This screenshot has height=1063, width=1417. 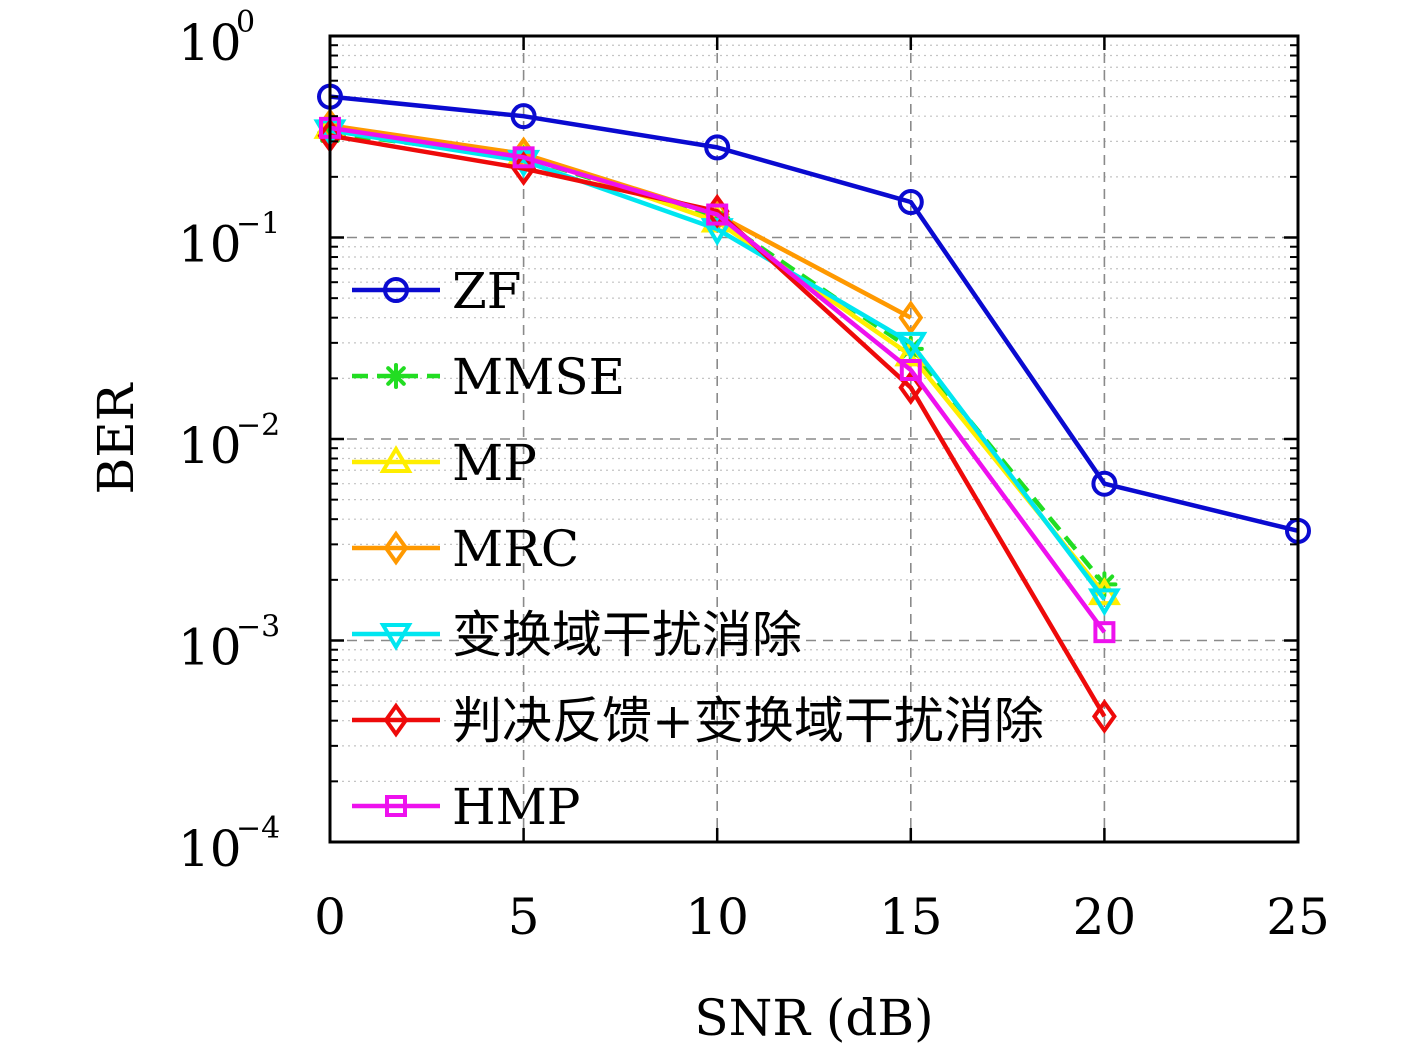 I want to click on legend-entry: MMSE, so click(x=488, y=377).